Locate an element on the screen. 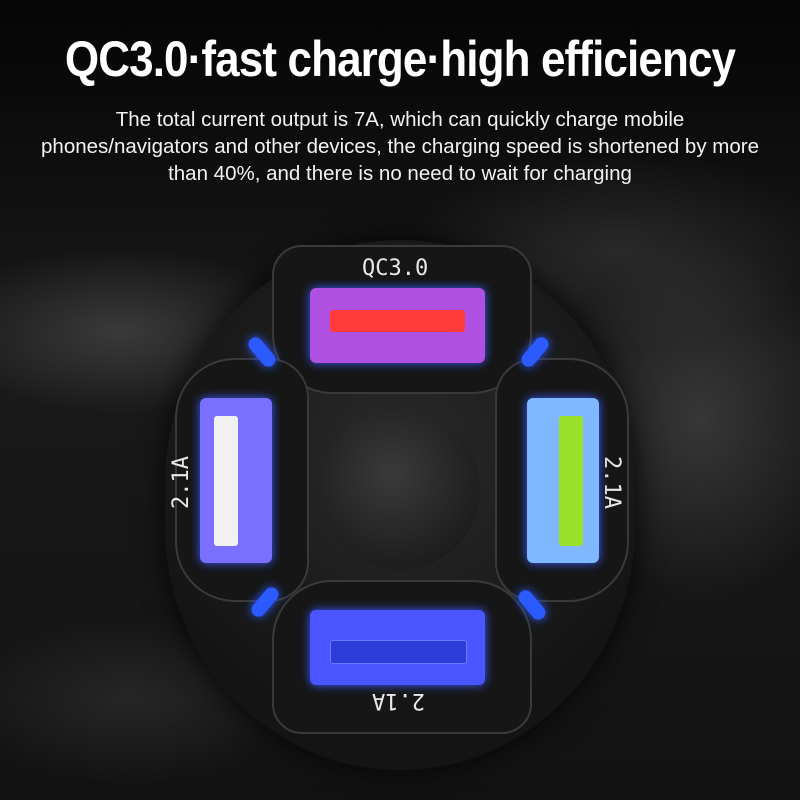 This screenshot has width=800, height=800. top-port-label: QC3.0 is located at coordinates (395, 268).